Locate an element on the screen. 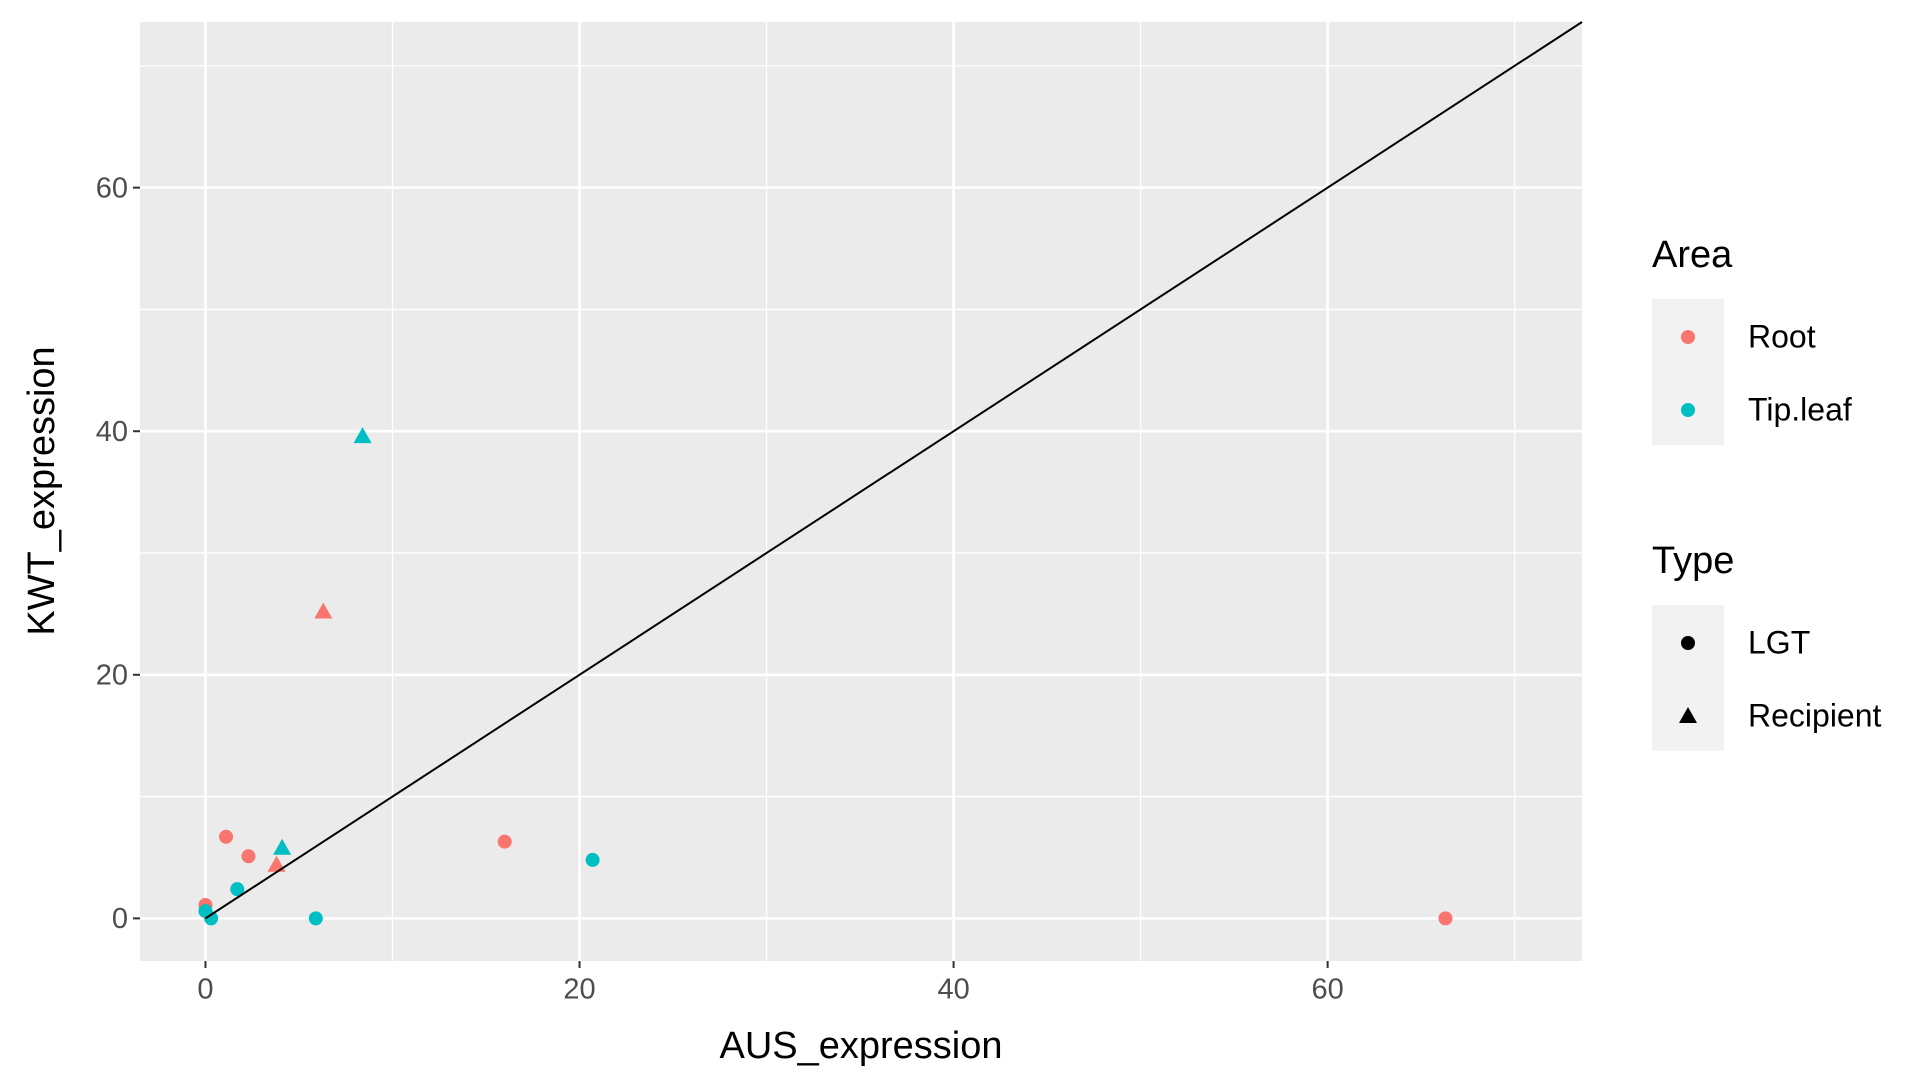 The height and width of the screenshot is (1080, 1920). y-axis-title: KWT_expression is located at coordinates (42, 490).